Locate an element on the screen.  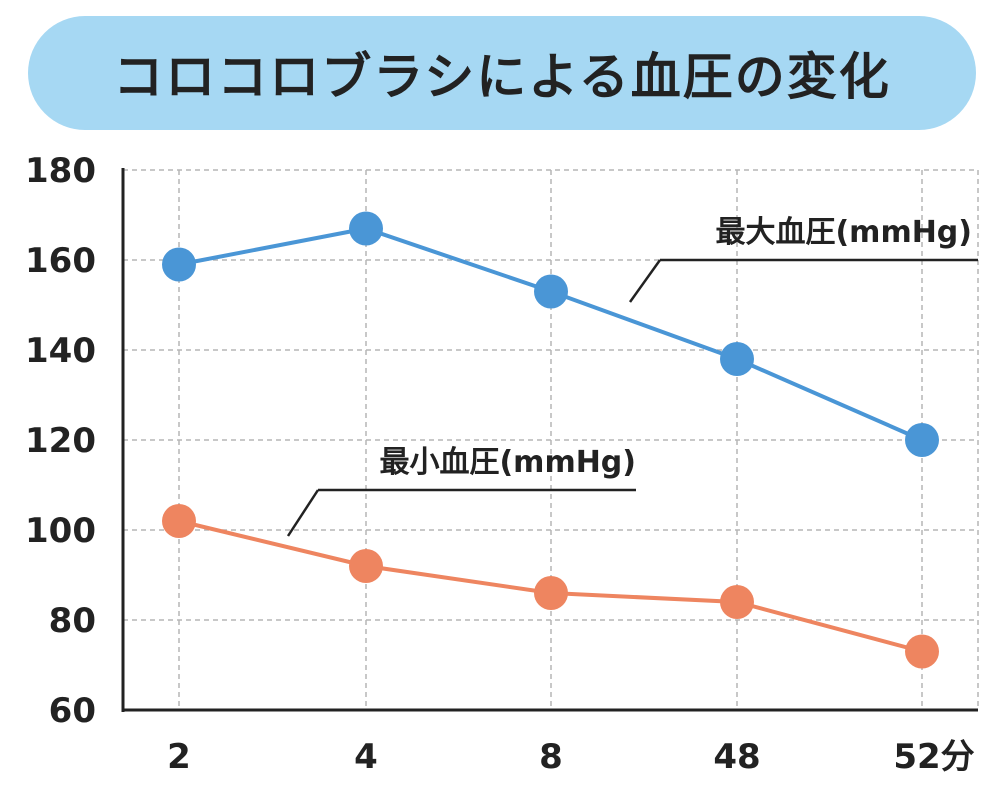
y-tick-label: 120 is located at coordinates (60, 441).